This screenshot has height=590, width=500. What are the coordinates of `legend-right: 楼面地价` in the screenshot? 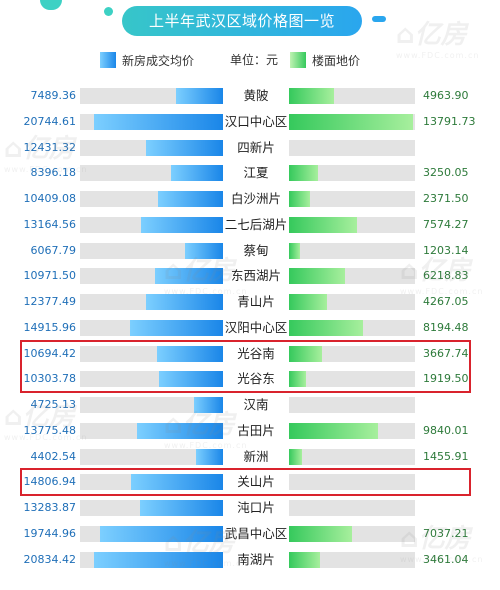 It's located at (325, 60).